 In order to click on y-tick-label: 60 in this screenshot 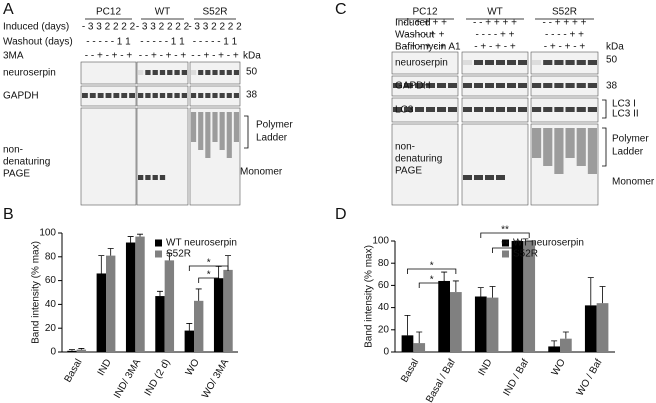, I will do `click(384, 285)`.